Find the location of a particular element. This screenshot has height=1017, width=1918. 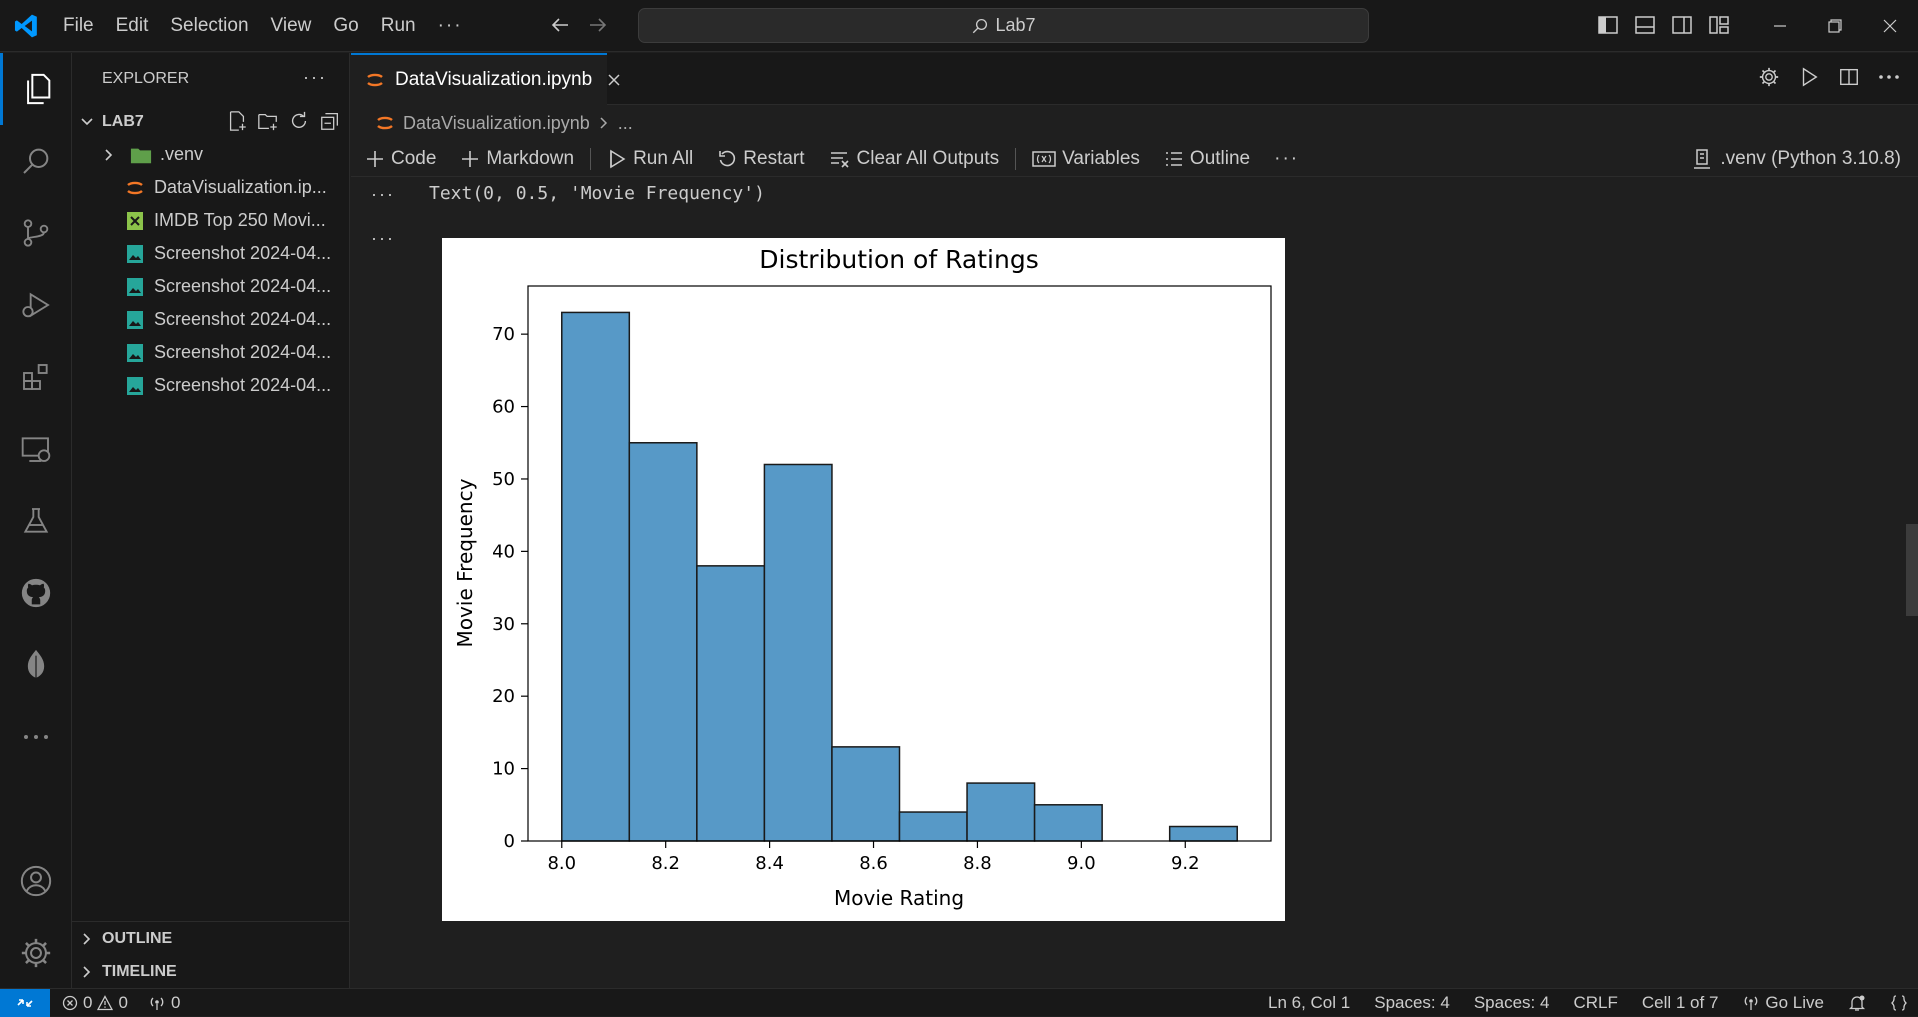

excel-icon is located at coordinates (135, 221).